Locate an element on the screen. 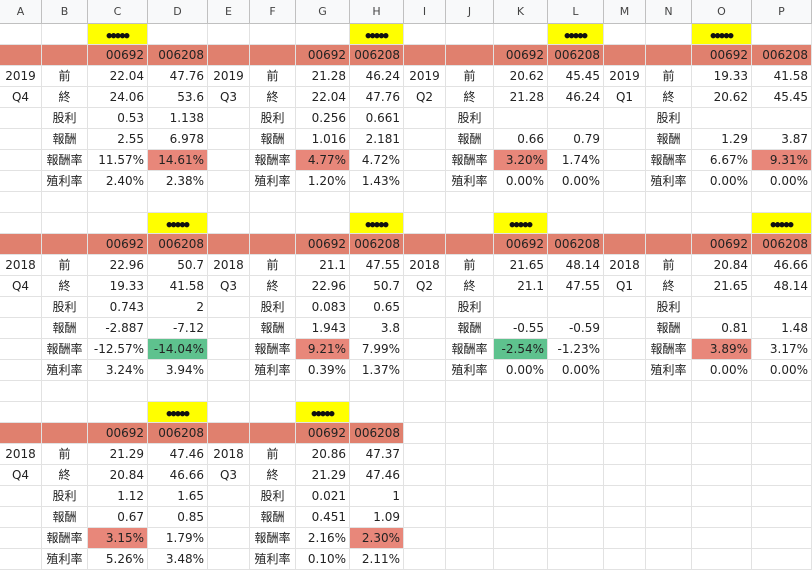  cell-i23 is located at coordinates (425, 496).